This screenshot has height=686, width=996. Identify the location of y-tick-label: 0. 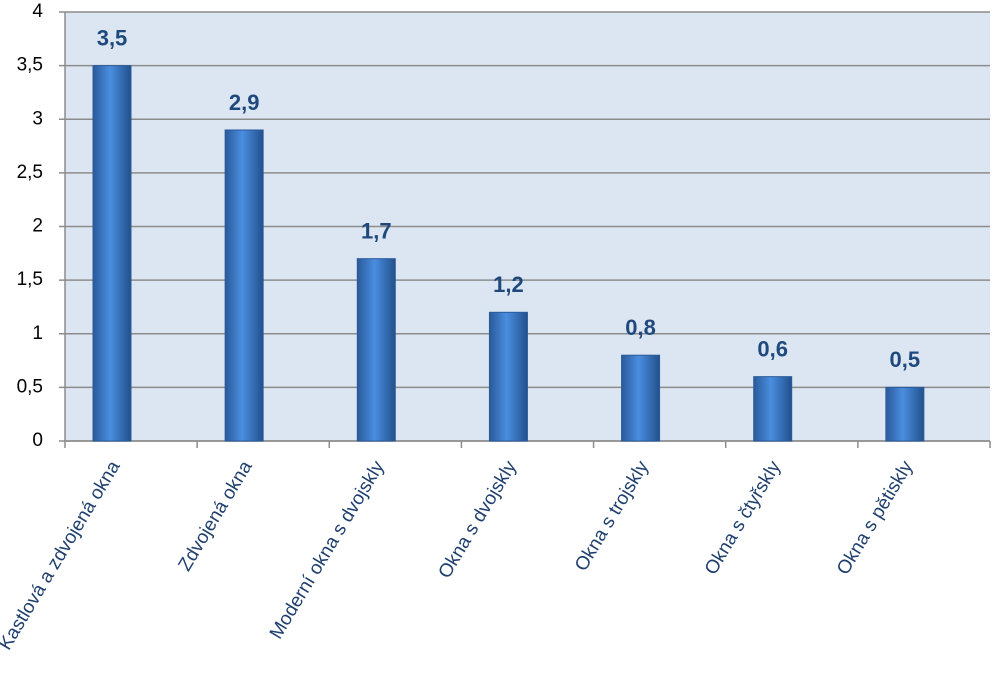
(37, 440).